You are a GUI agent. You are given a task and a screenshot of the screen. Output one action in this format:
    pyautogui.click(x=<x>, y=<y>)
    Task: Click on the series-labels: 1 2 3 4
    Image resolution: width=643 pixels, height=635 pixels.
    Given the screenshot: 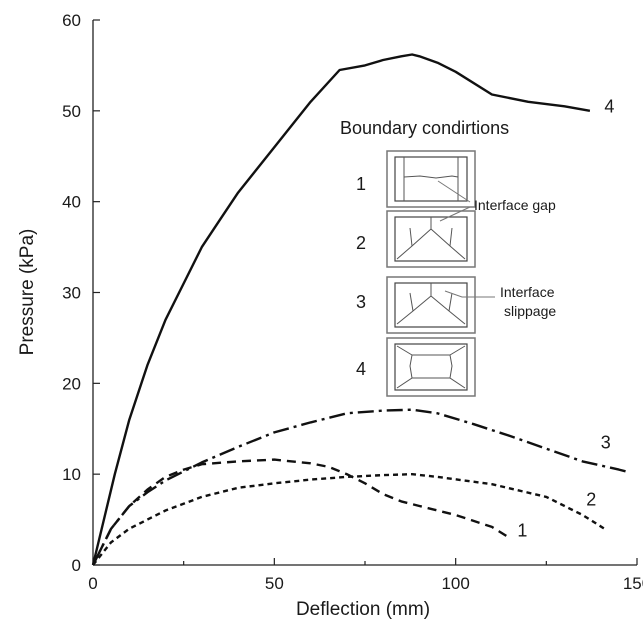 What is the action you would take?
    pyautogui.click(x=565, y=318)
    